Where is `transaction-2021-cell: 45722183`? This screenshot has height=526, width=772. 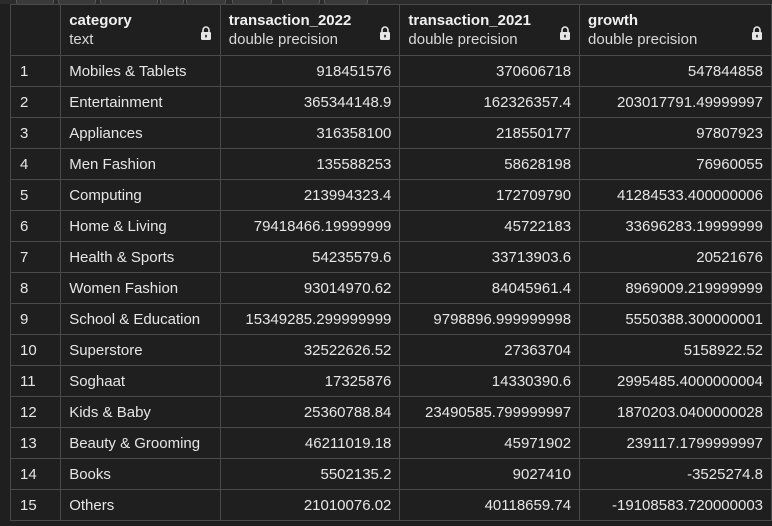
transaction-2021-cell: 45722183 is located at coordinates (490, 226).